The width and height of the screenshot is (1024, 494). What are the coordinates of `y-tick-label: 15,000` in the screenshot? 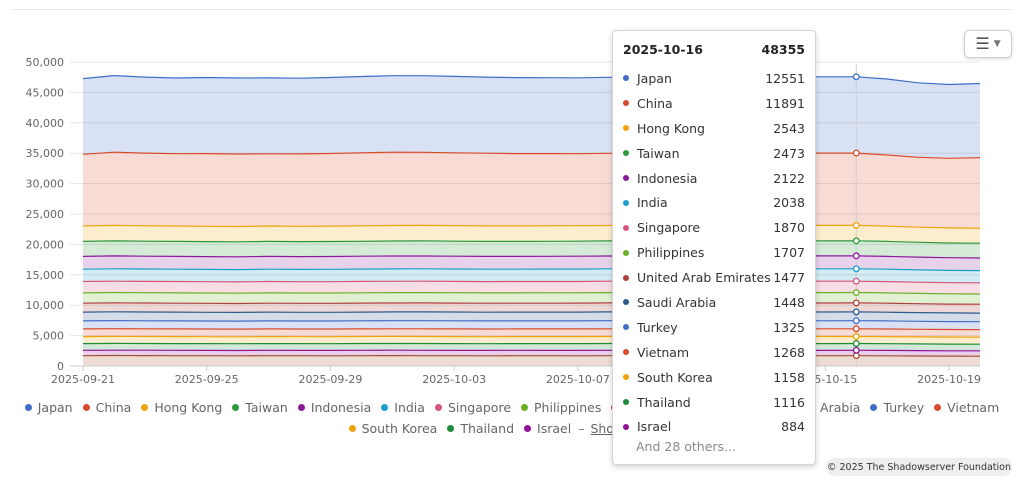 It's located at (45, 275).